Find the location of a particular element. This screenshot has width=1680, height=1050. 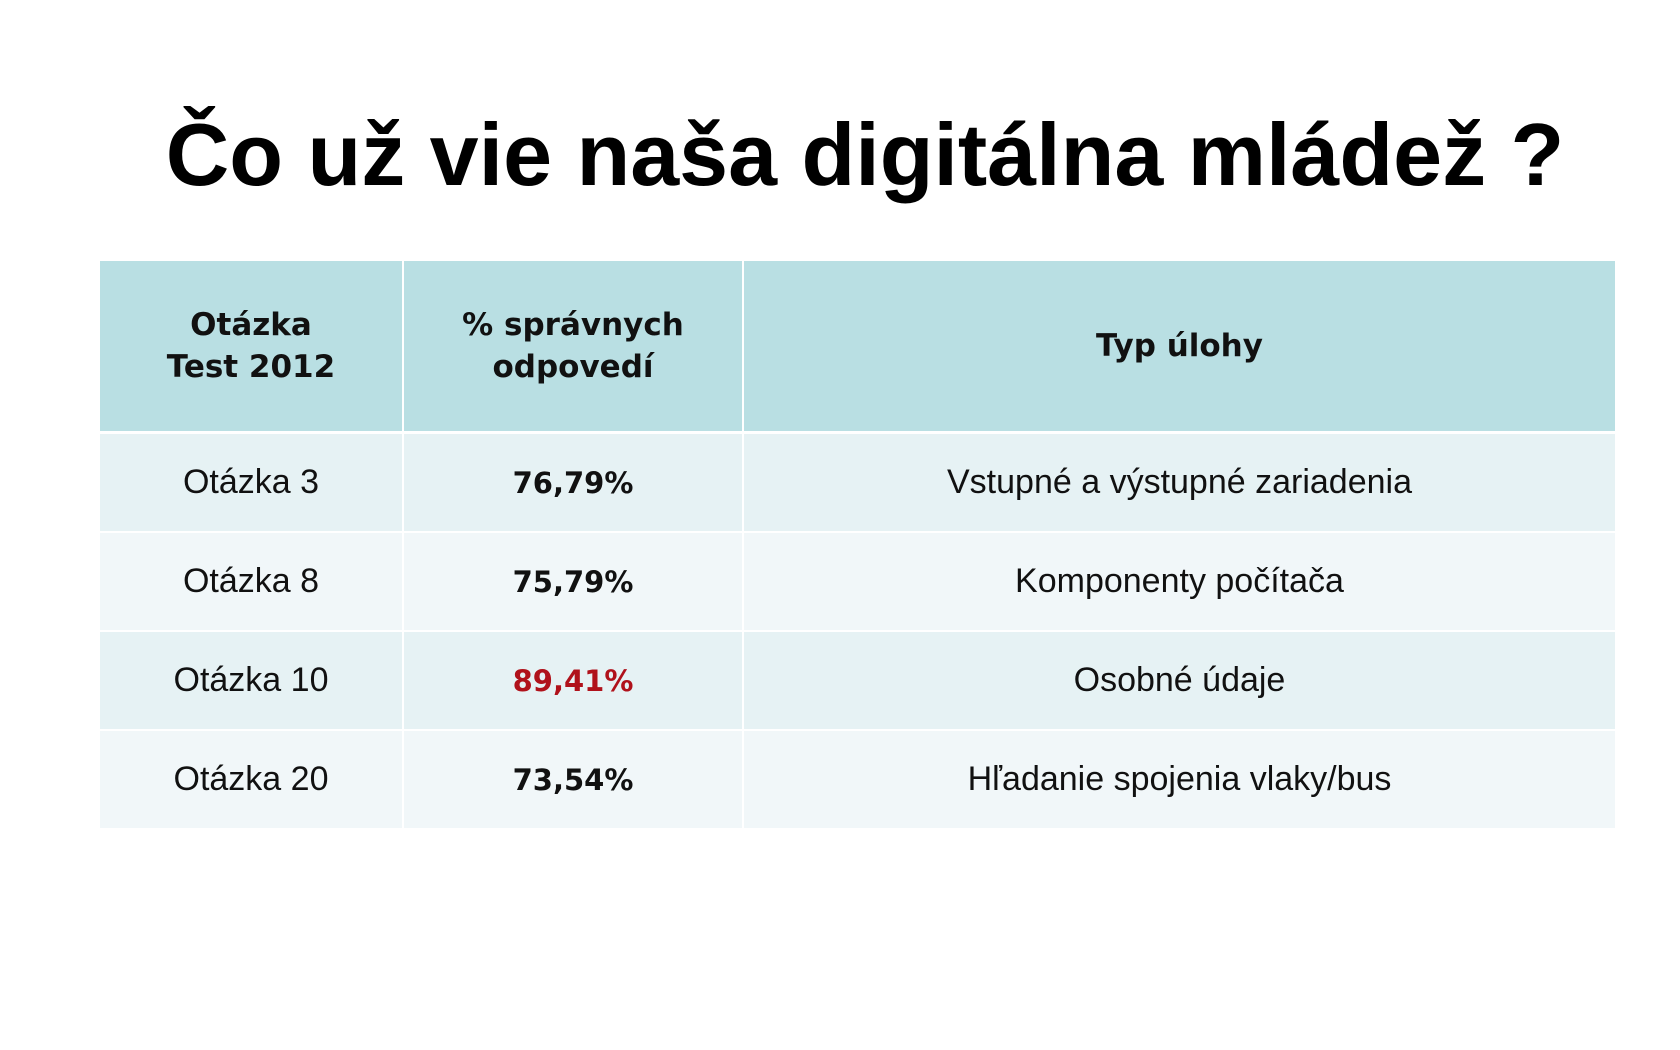

cell-question: Otázka 3 is located at coordinates (252, 482).